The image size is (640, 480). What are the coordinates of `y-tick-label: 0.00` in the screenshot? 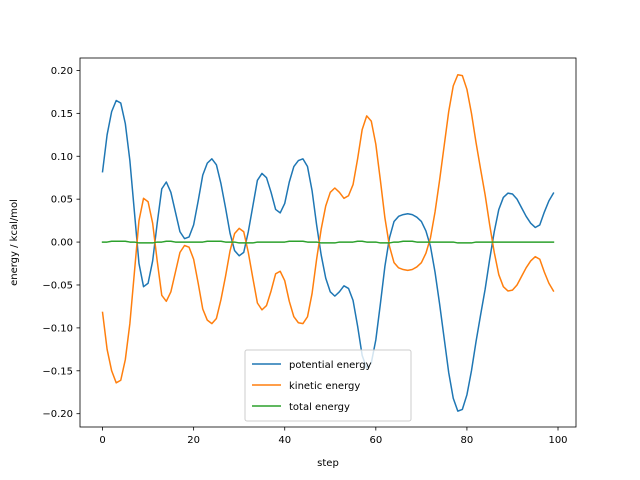 It's located at (62, 243).